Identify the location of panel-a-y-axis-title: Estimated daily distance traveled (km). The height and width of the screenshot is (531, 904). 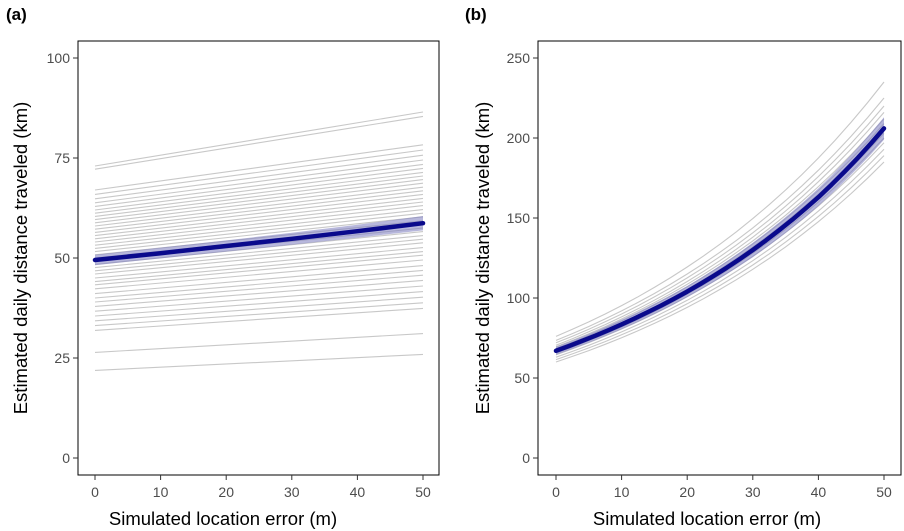
(20, 258).